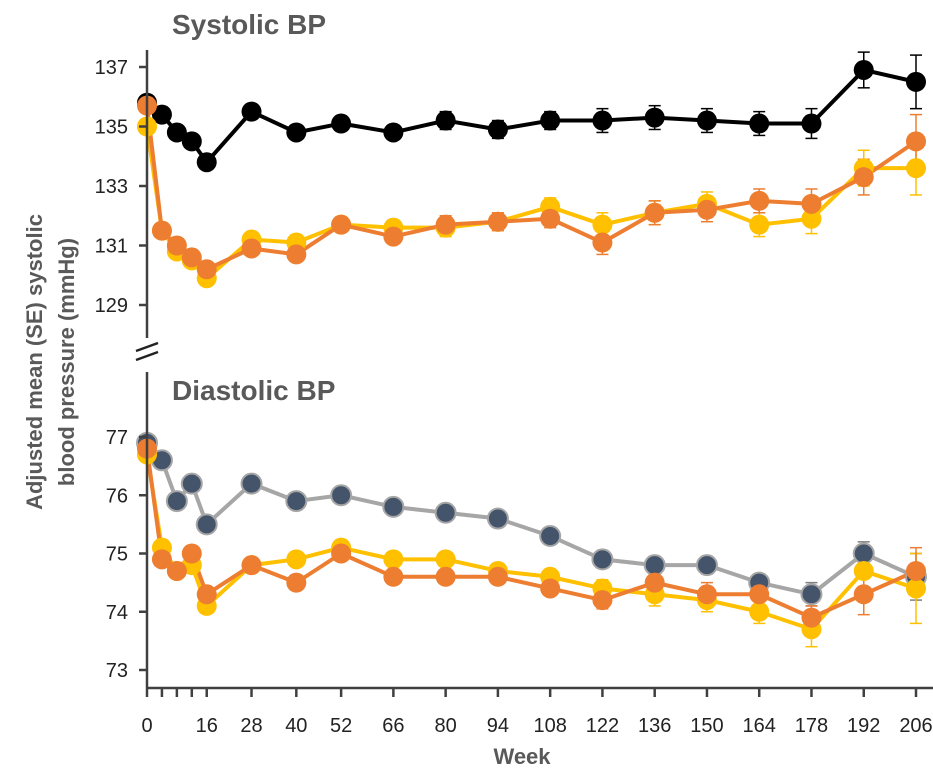  What do you see at coordinates (759, 726) in the screenshot?
I see `xtick-label: 164` at bounding box center [759, 726].